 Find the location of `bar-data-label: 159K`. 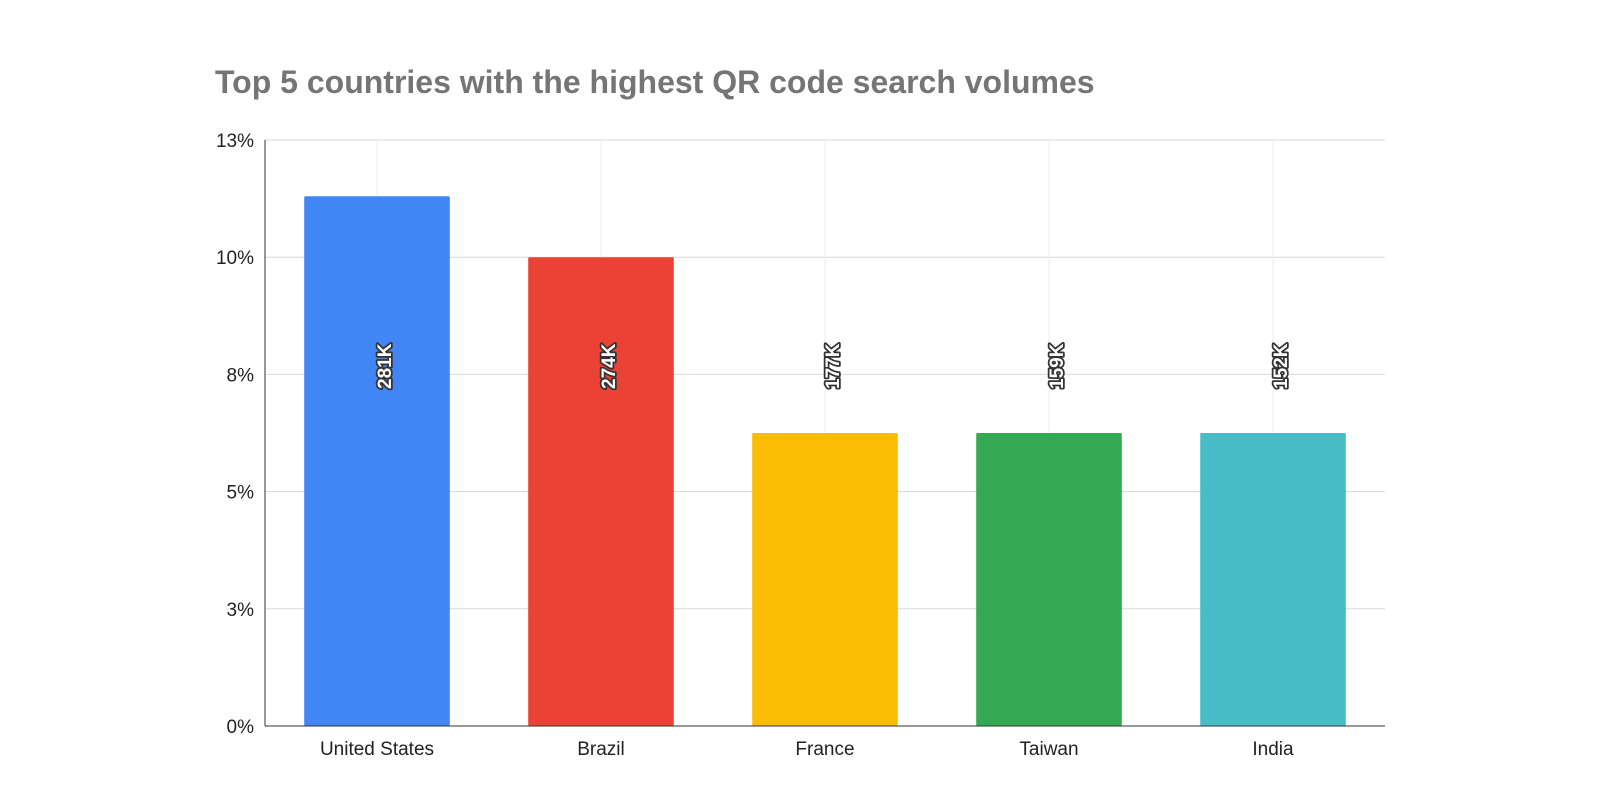

bar-data-label: 159K is located at coordinates (1057, 366).